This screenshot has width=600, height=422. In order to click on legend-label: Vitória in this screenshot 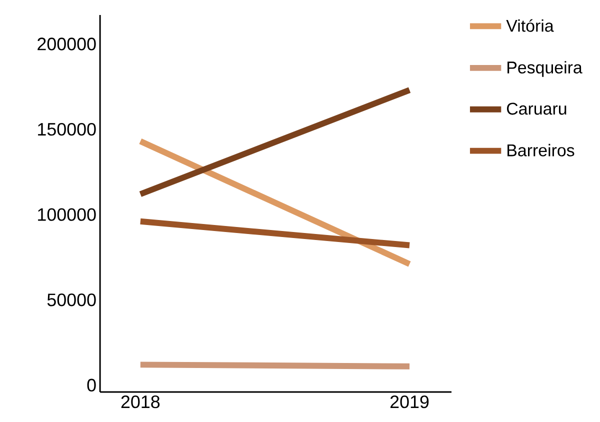, I will do `click(530, 25)`.